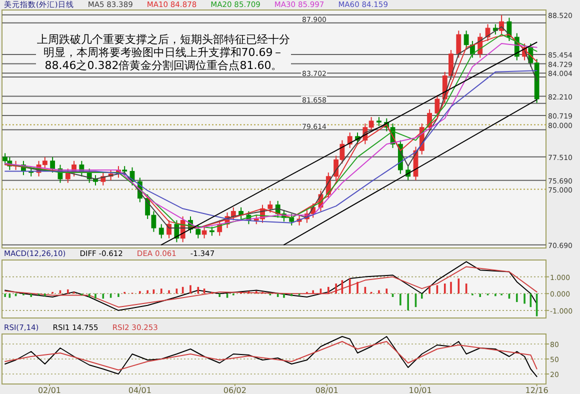  I want to click on x-tick-label: 12/16, so click(536, 390).